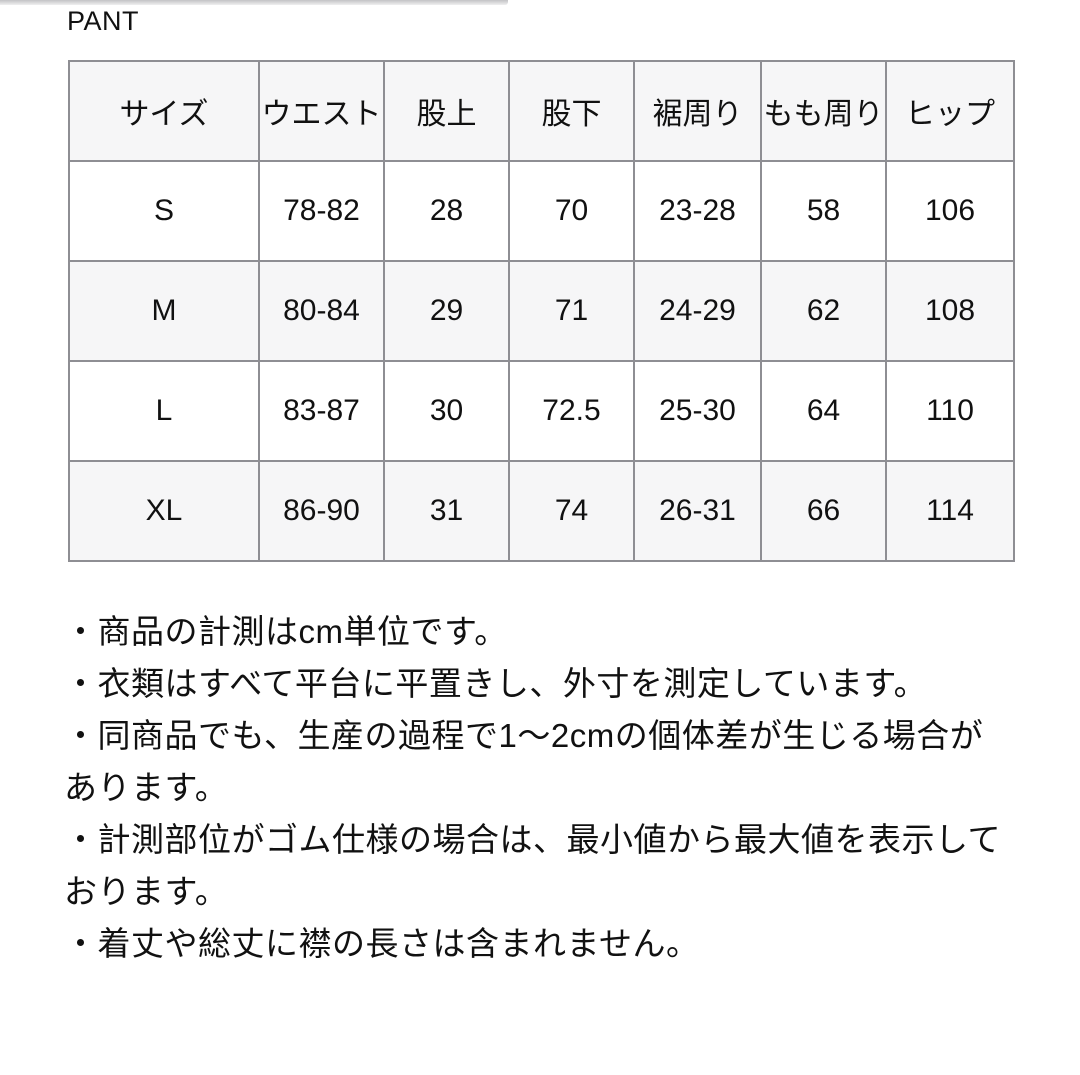 Image resolution: width=1080 pixels, height=1075 pixels. What do you see at coordinates (571, 211) in the screenshot?
I see `measurement-cell: 70` at bounding box center [571, 211].